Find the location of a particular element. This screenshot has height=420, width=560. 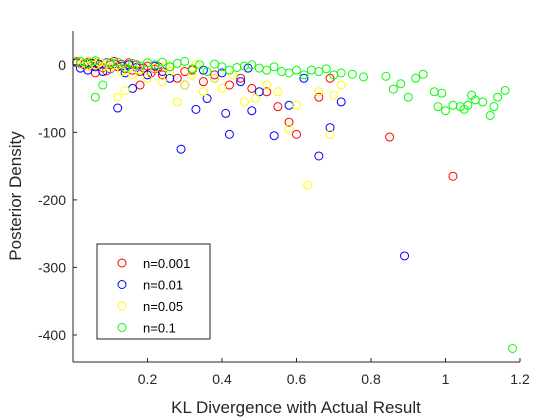

legend: n=0.001 n=0.01 n=0.05 n=0.1 is located at coordinates (153, 291).